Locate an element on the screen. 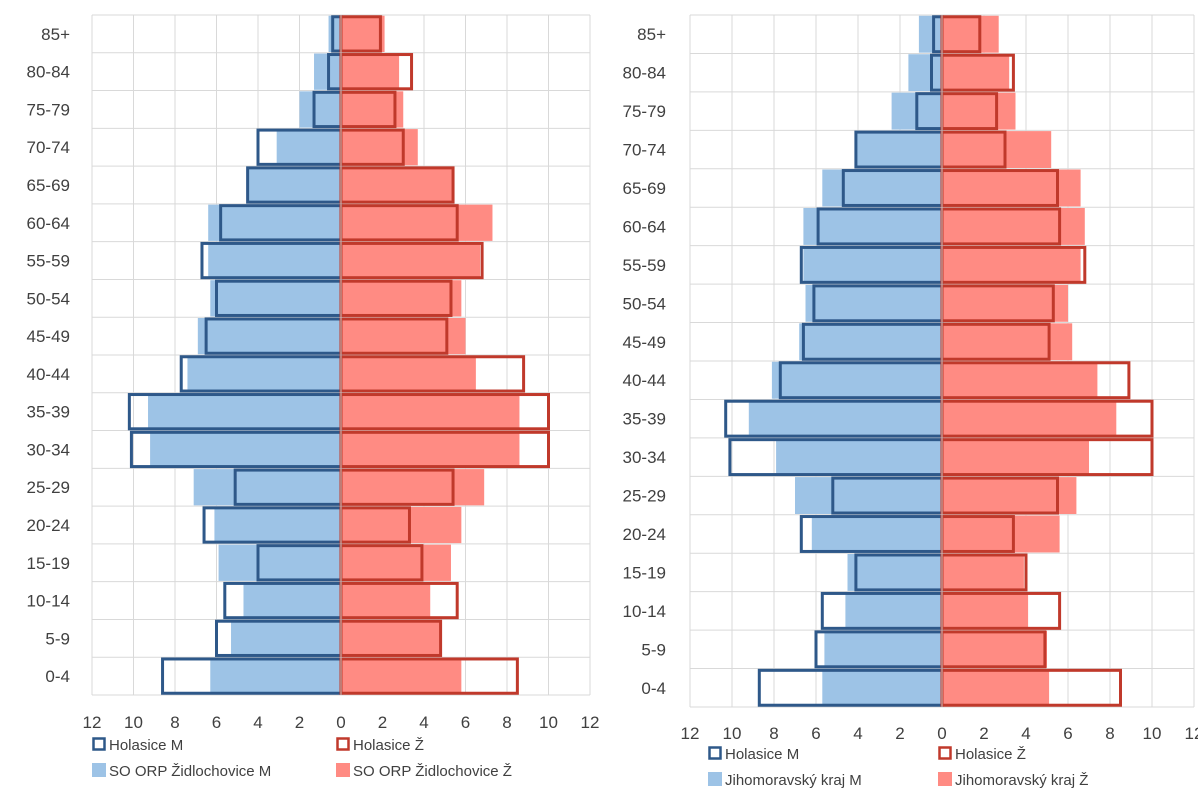 The width and height of the screenshot is (1198, 799). legend-label: SO ORP Židlochovice M is located at coordinates (190, 771).